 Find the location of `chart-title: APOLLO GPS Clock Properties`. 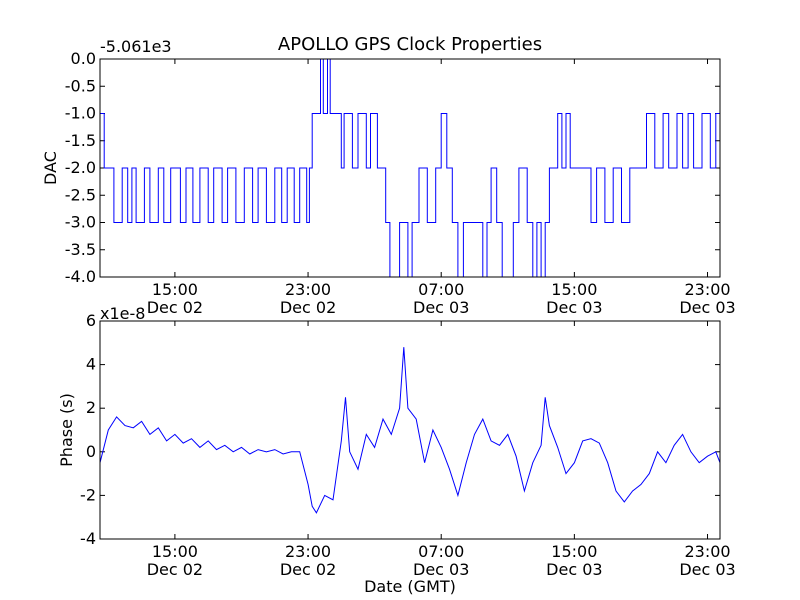

chart-title: APOLLO GPS Clock Properties is located at coordinates (410, 44).